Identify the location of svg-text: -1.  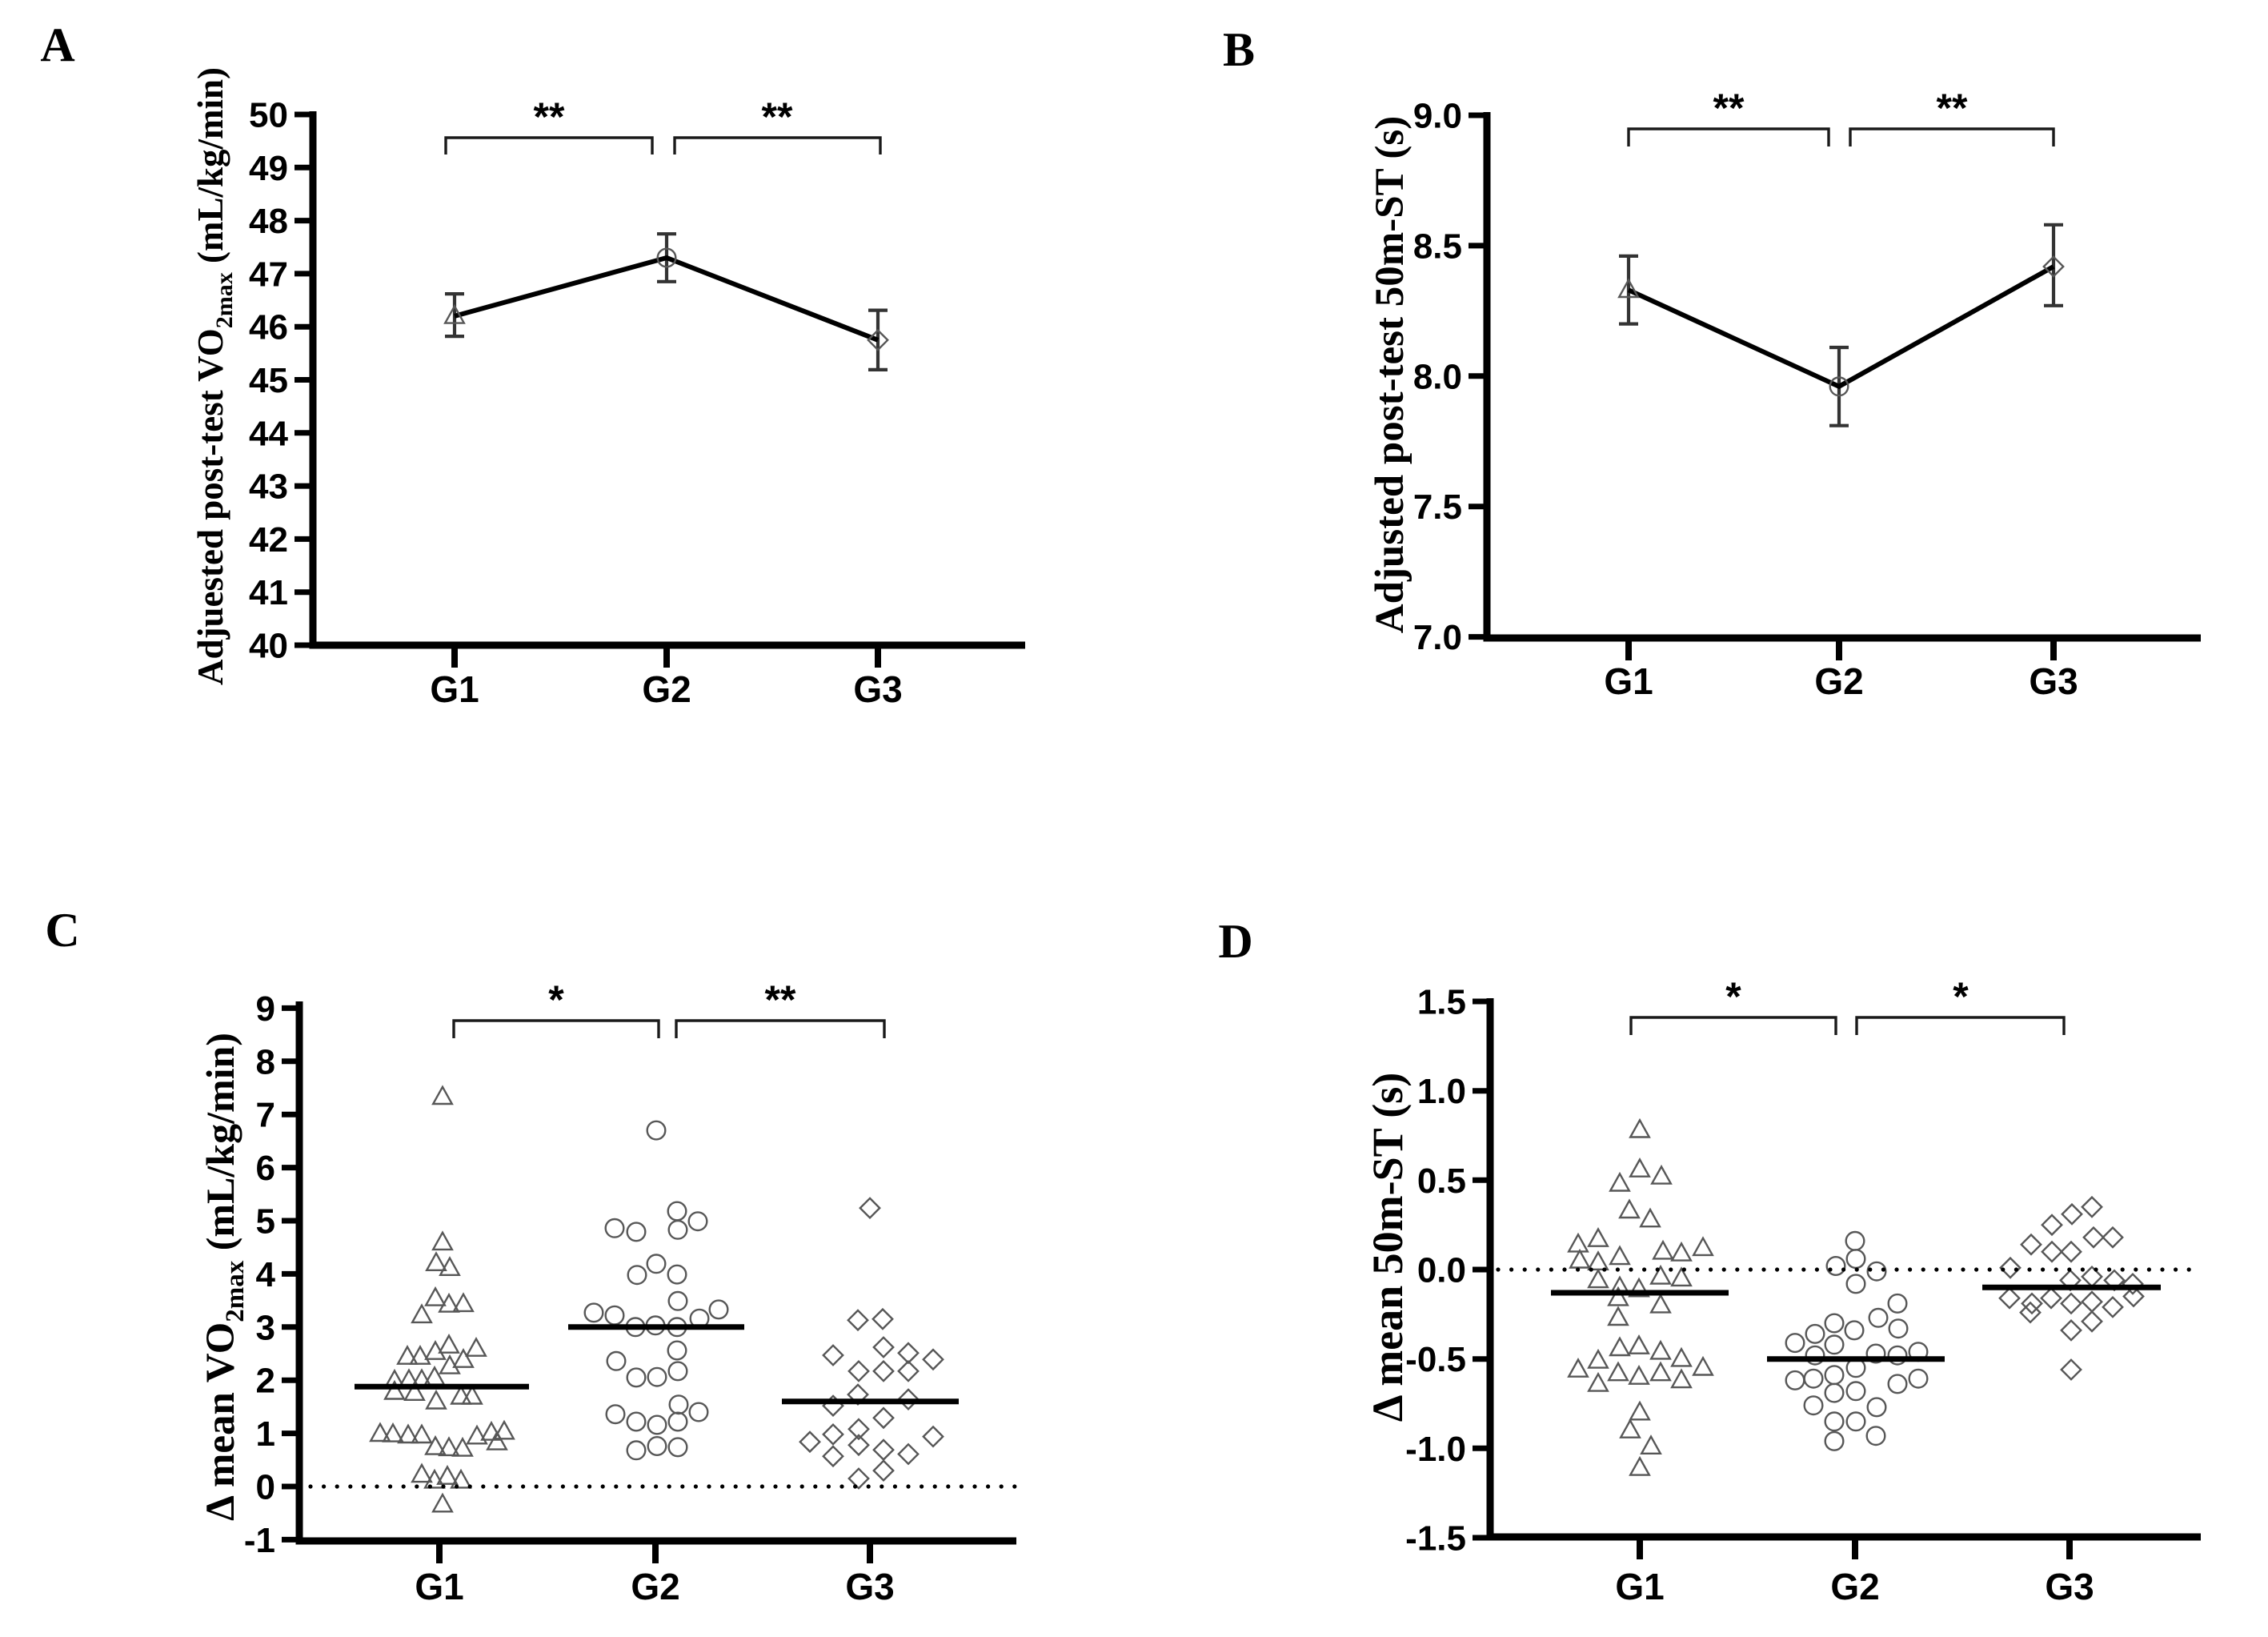
(259, 1540).